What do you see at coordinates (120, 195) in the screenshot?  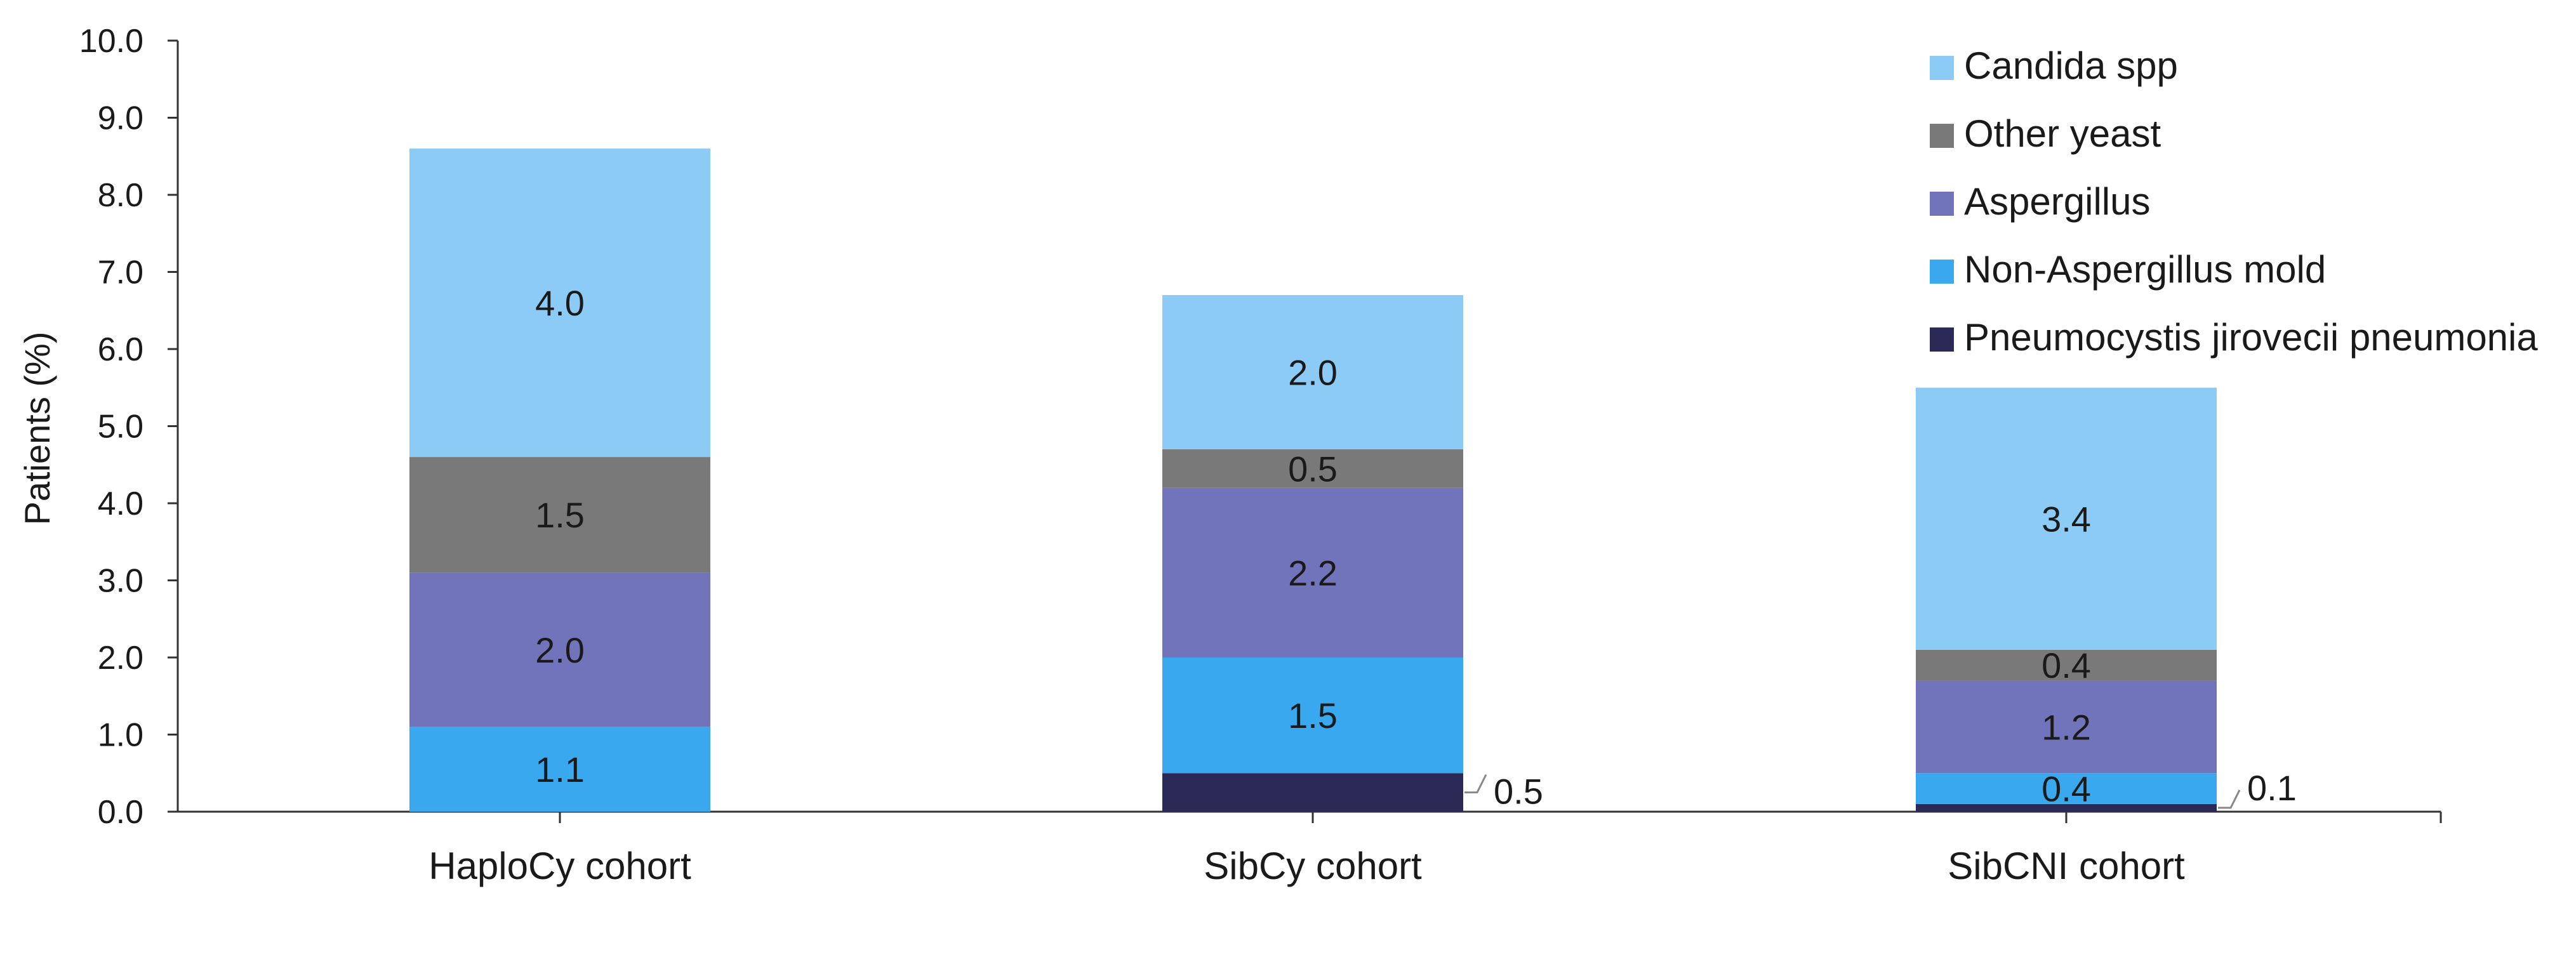 I see `y-tick-label: 8.0` at bounding box center [120, 195].